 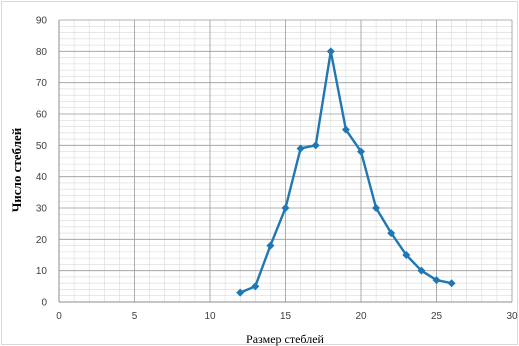 I want to click on y-tick-label: 50, so click(x=42, y=146).